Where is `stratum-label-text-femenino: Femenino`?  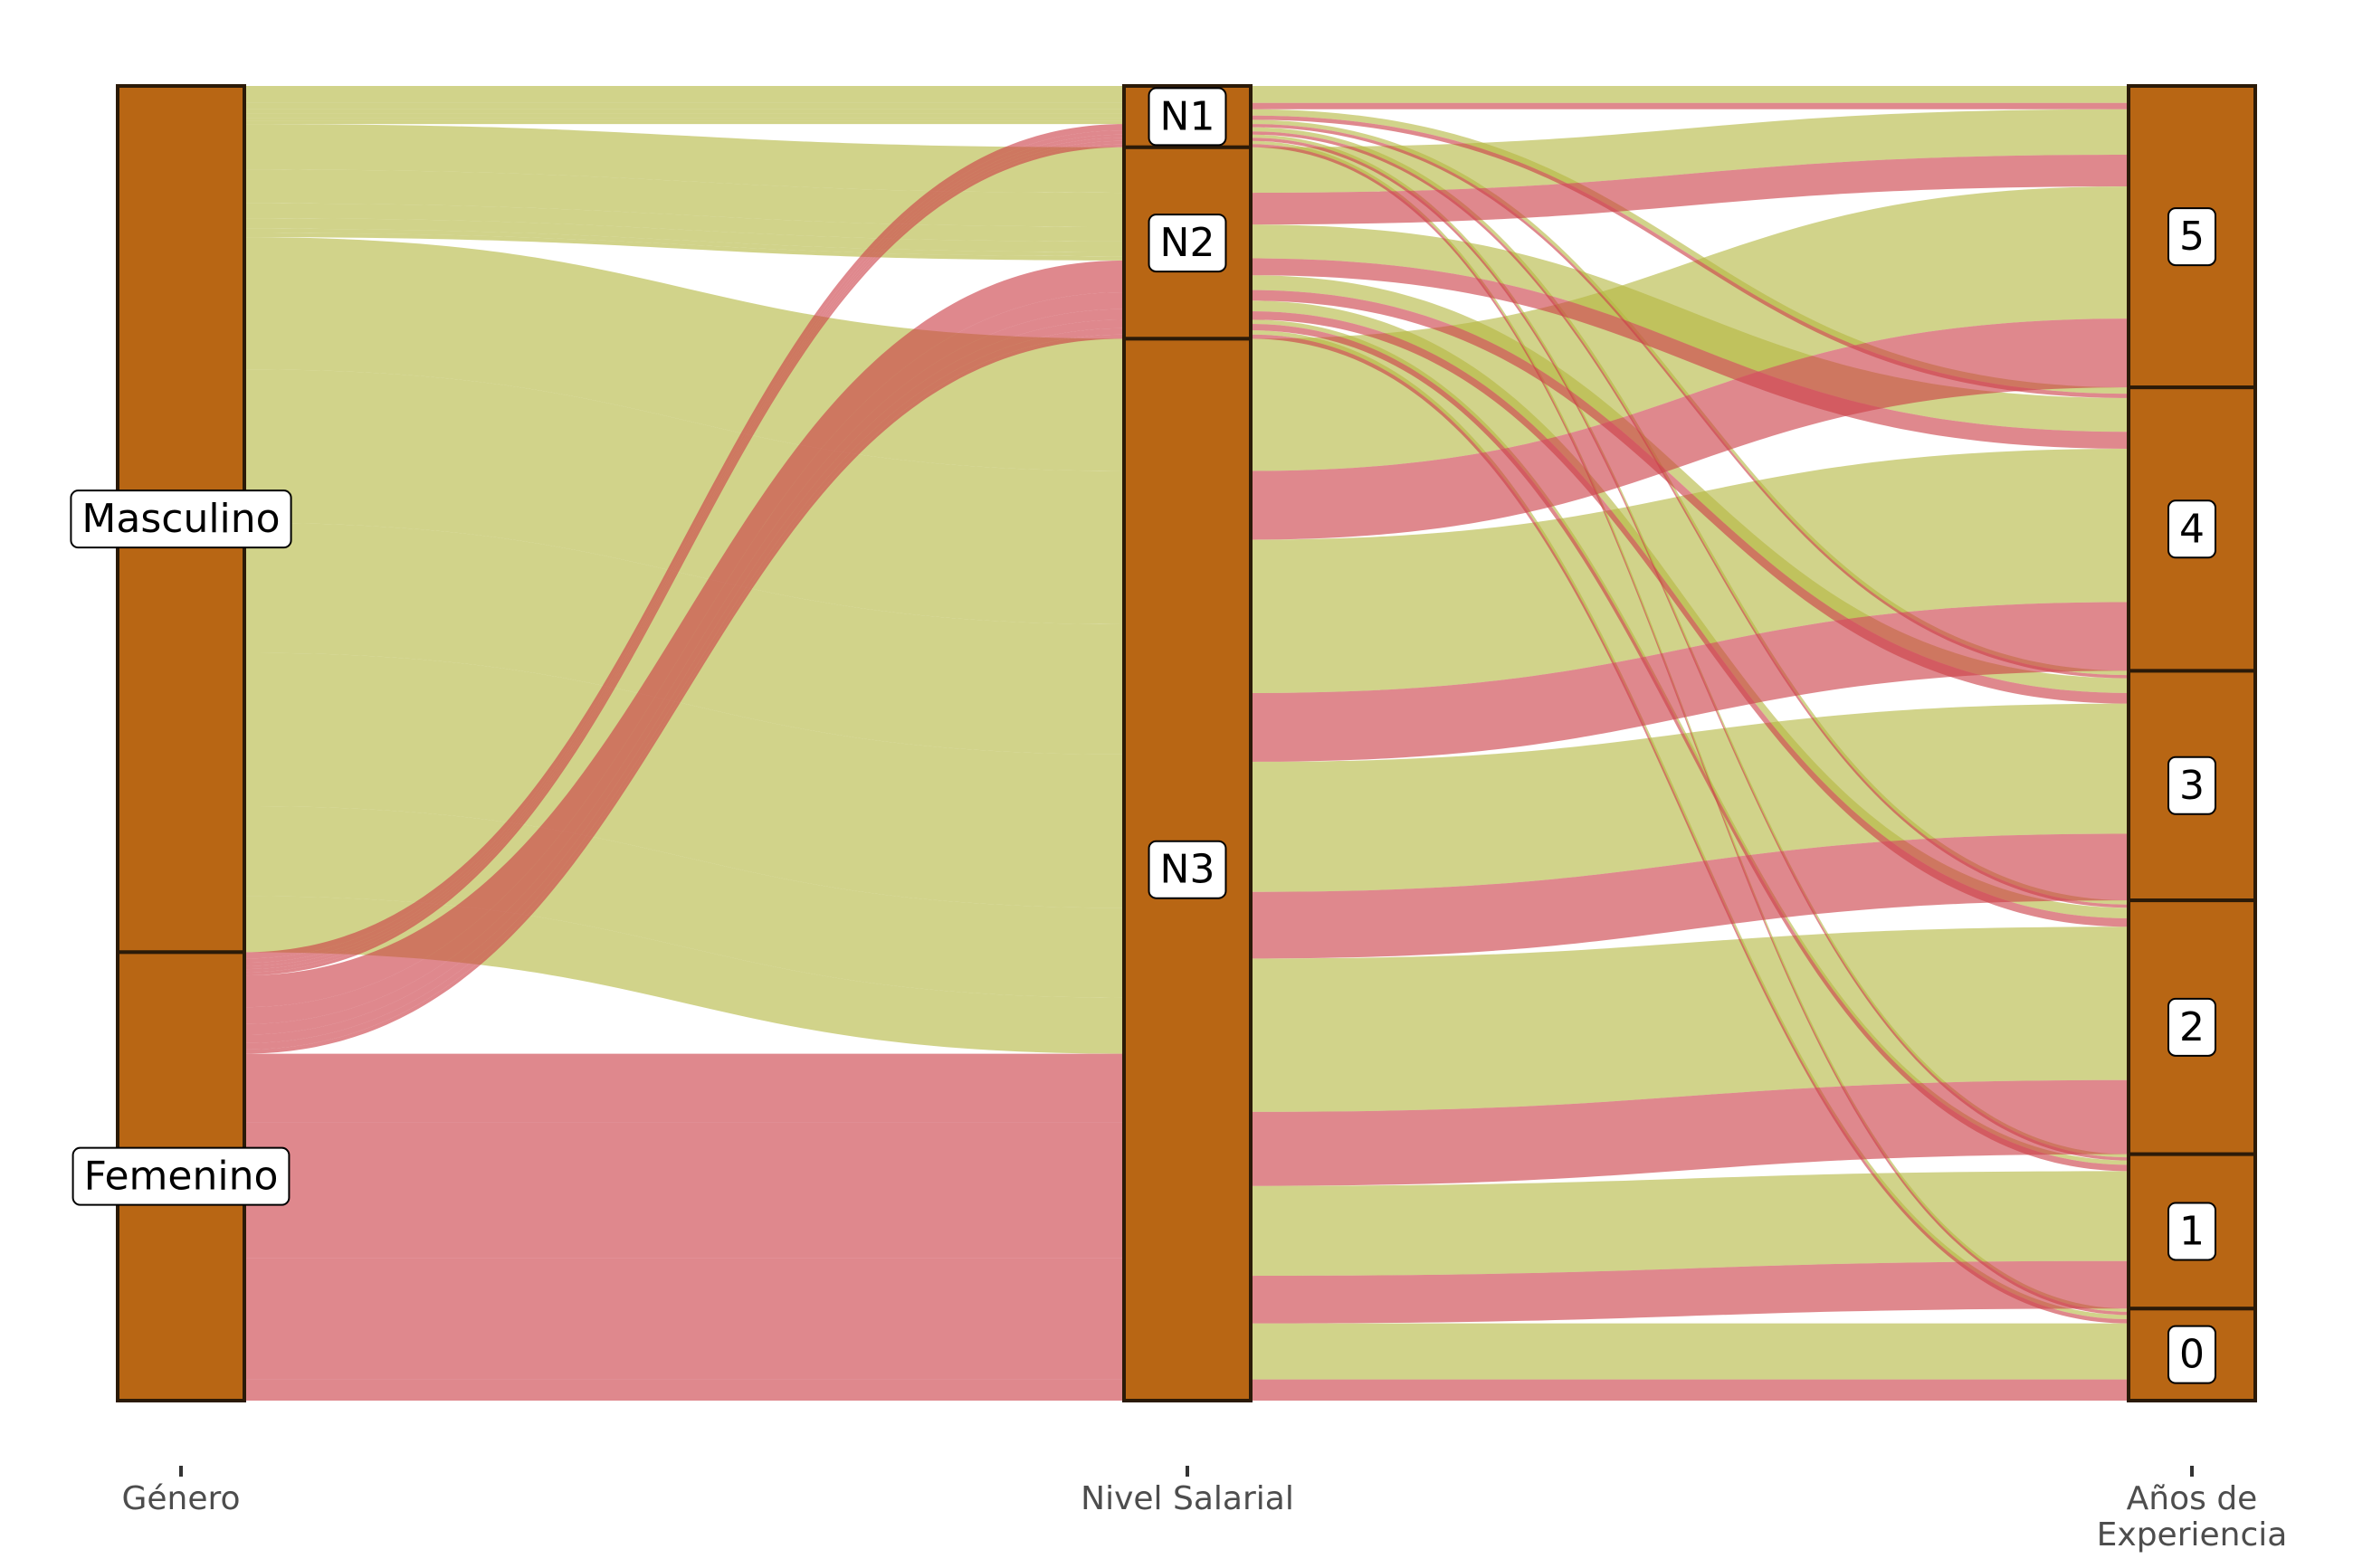 stratum-label-text-femenino: Femenino is located at coordinates (182, 1177).